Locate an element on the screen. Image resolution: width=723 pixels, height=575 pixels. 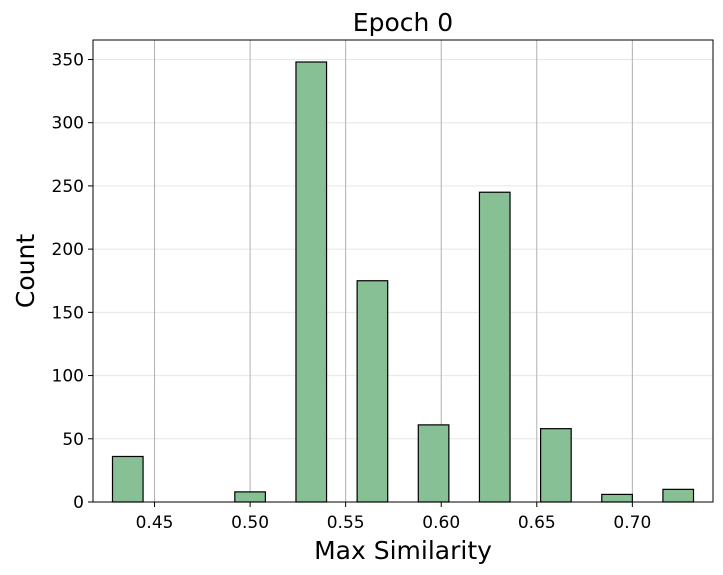
x-axis-label: Max Similarity is located at coordinates (403, 550).